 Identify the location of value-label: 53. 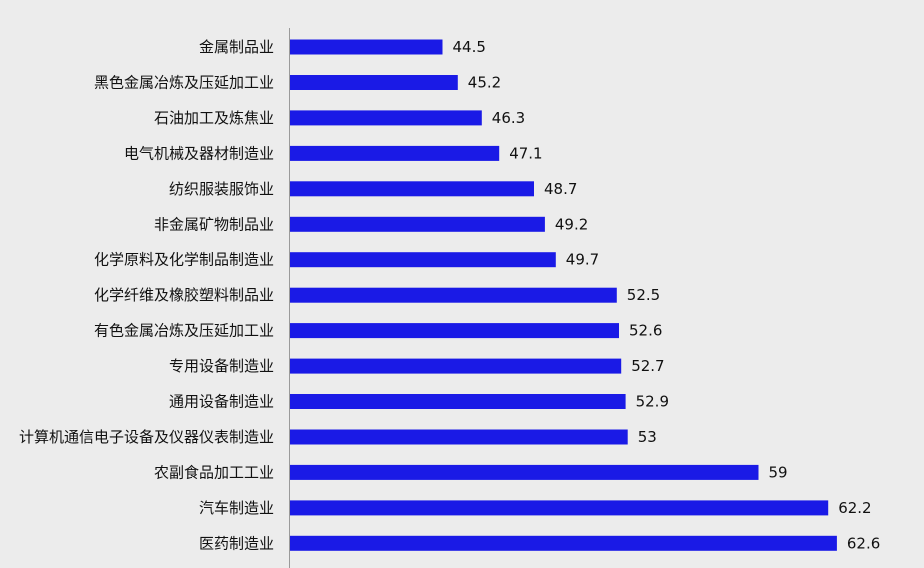
(647, 437).